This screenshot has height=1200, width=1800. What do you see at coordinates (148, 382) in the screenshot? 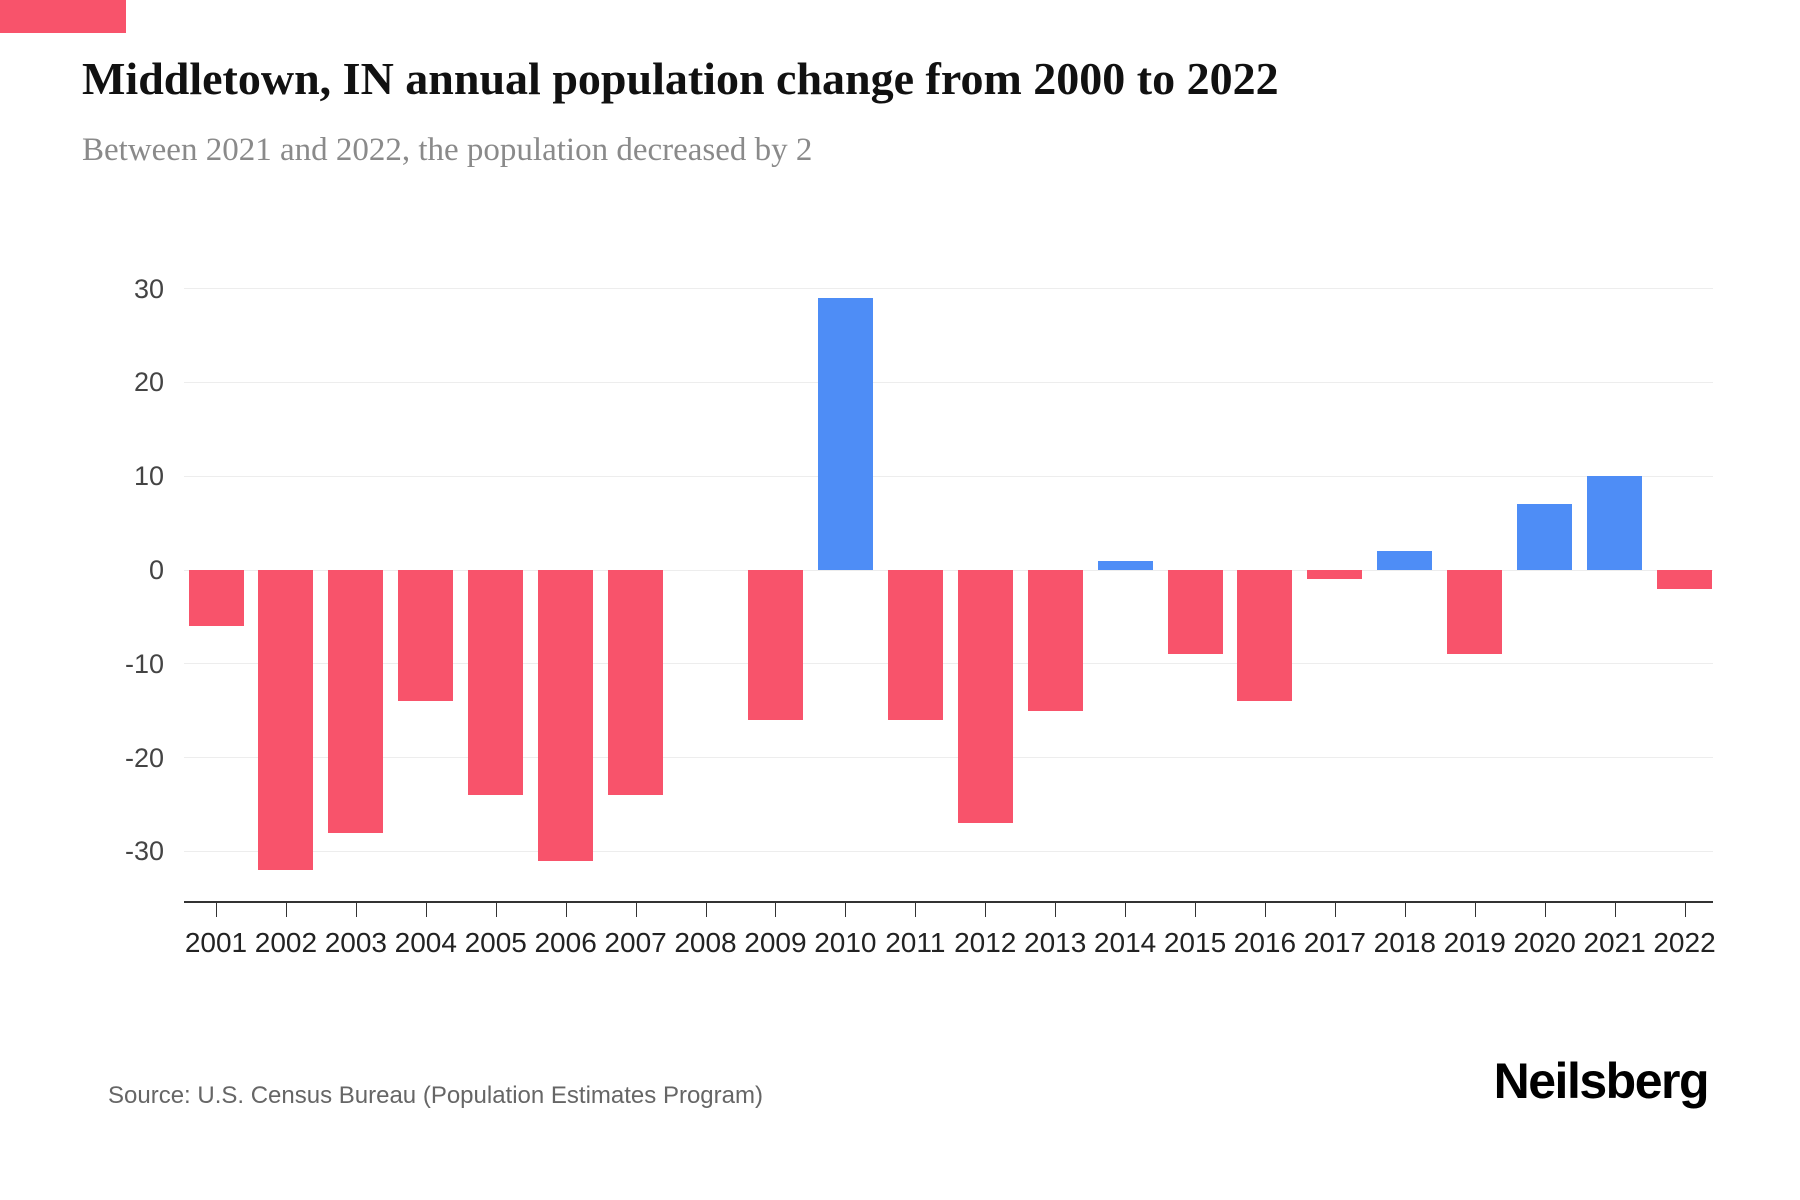
I see `y-axis-tick-label: 20` at bounding box center [148, 382].